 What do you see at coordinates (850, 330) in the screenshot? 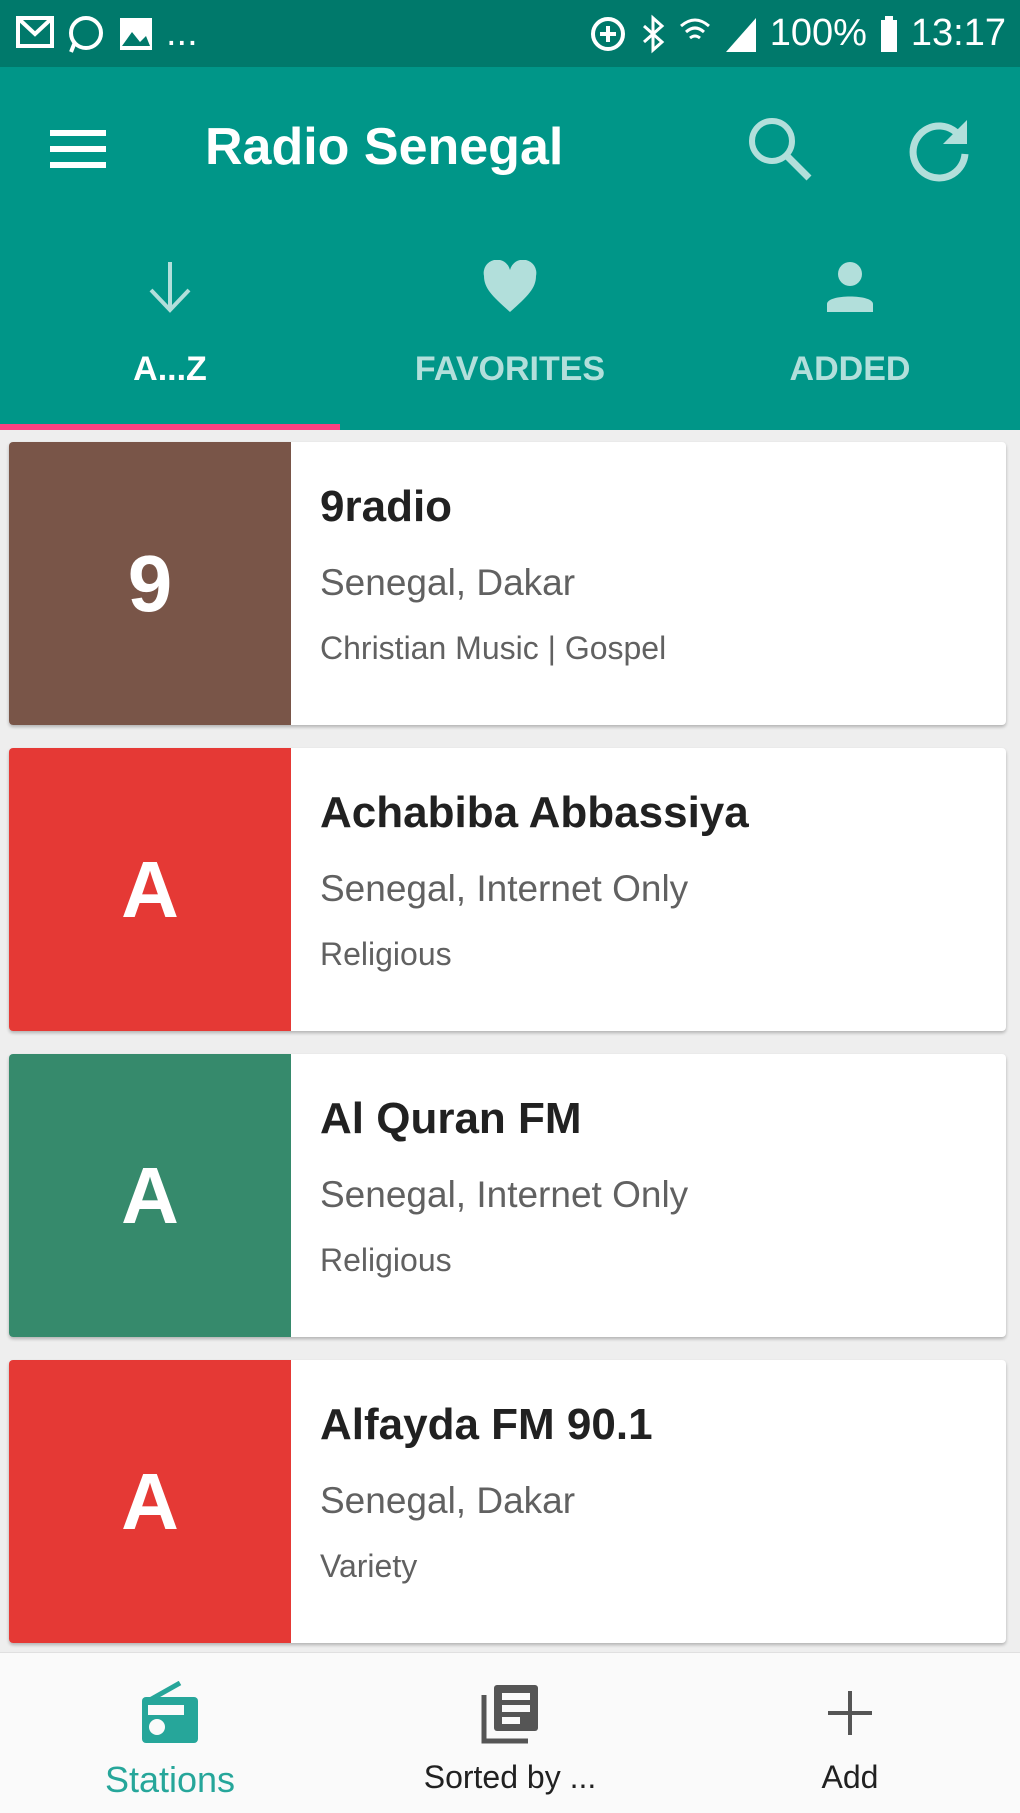
I see `tab-added: ADDED` at bounding box center [850, 330].